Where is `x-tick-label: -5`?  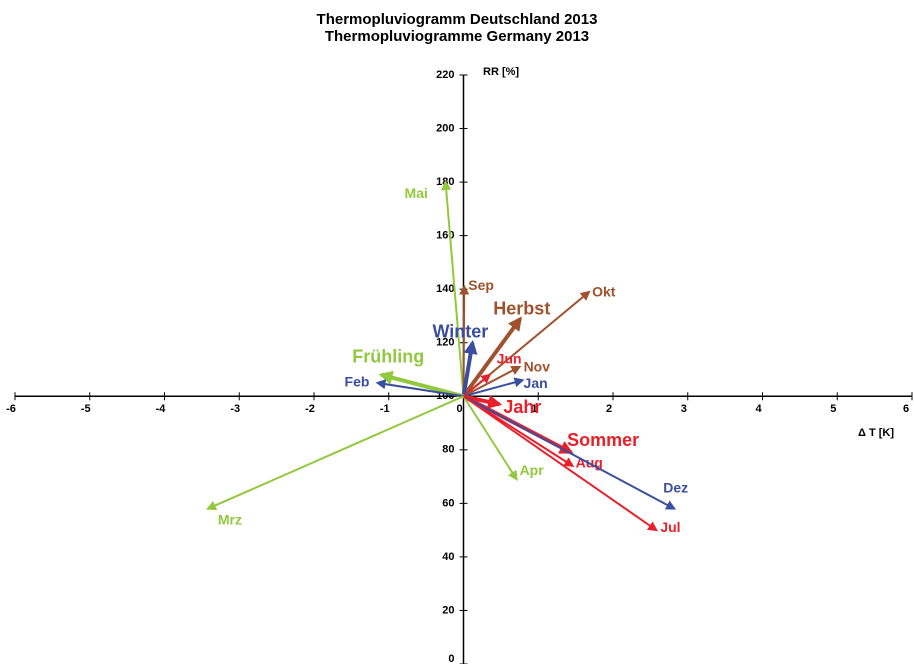 x-tick-label: -5 is located at coordinates (86, 409).